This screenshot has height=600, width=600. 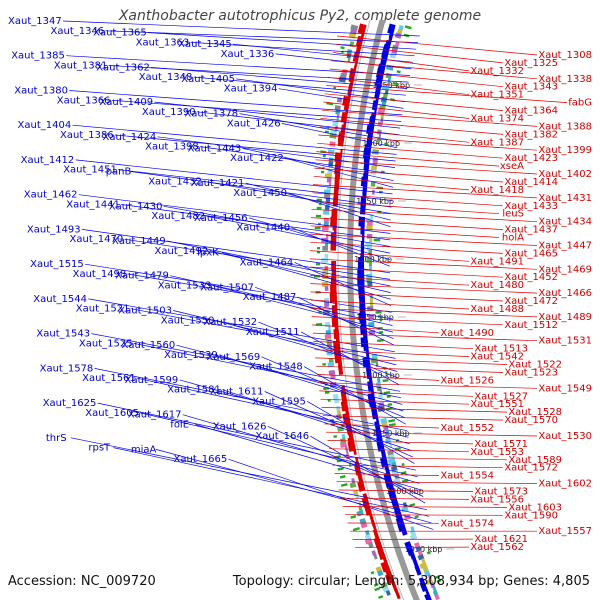 I want to click on gene-label-left: Xaut_1646, so click(x=282, y=436).